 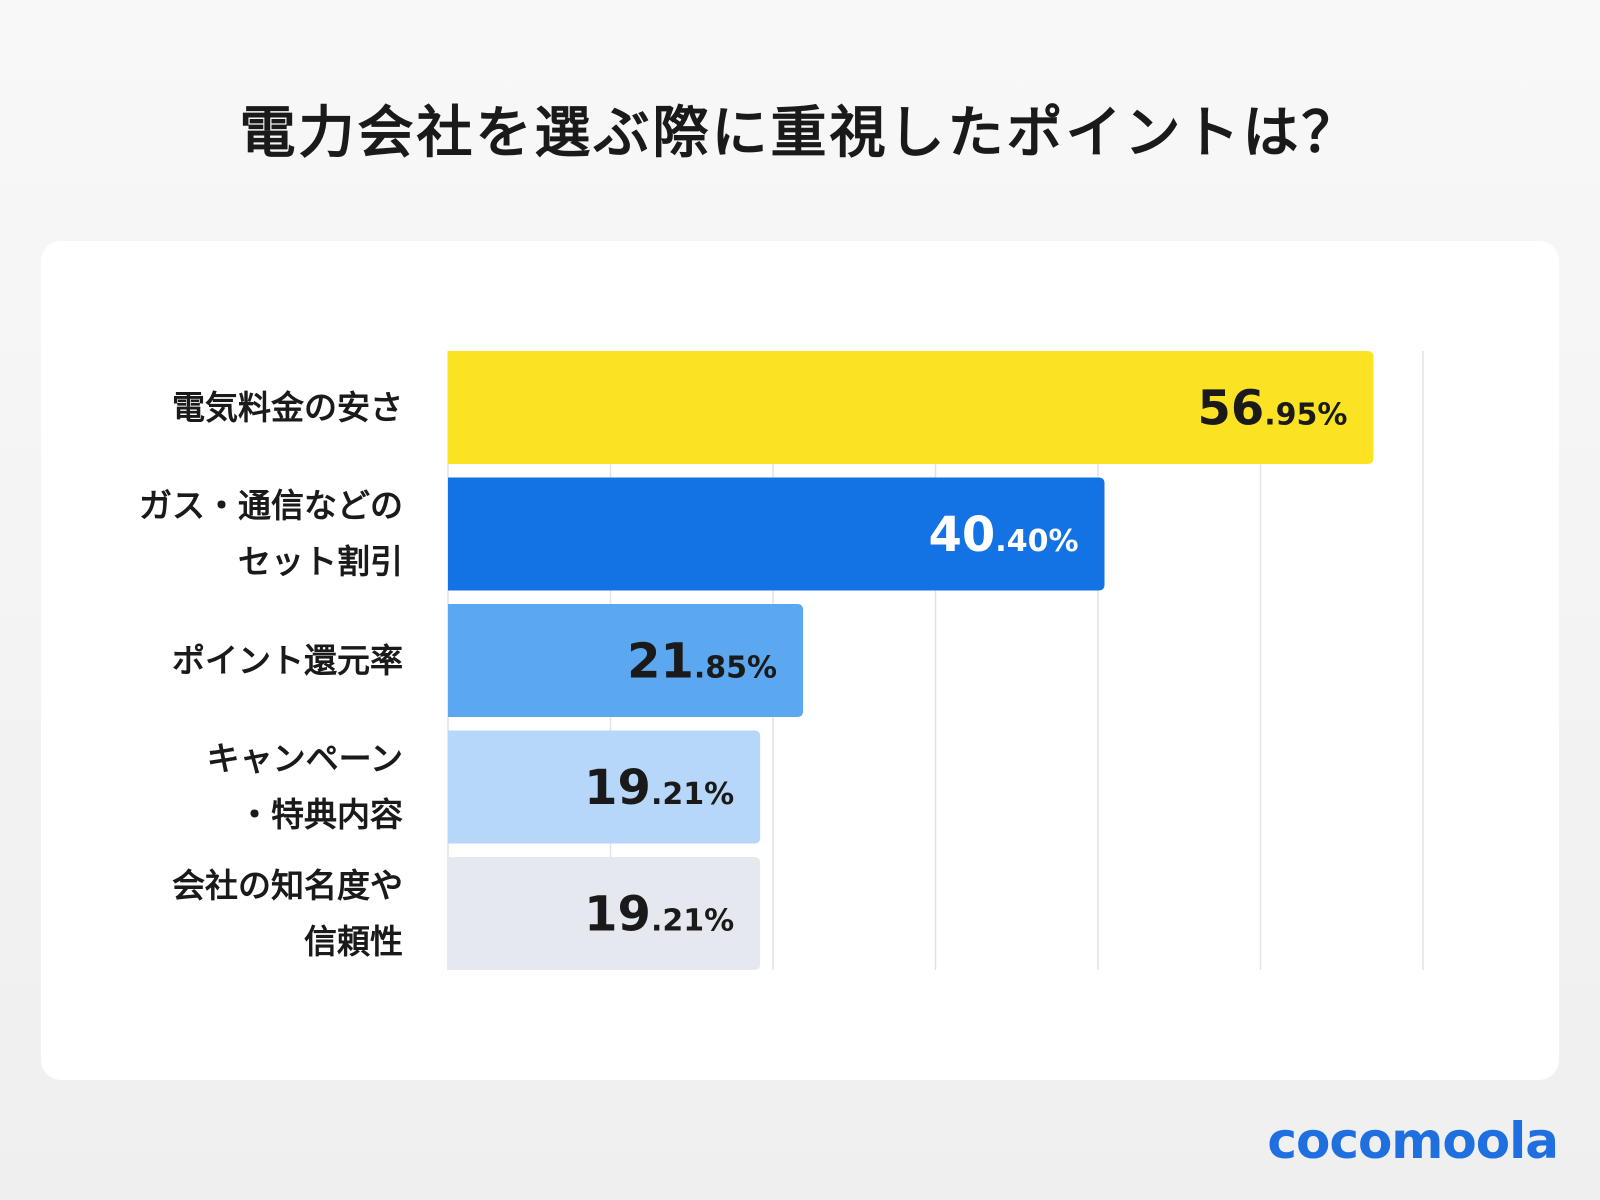 I want to click on category-label: 電気料金の安さ, so click(x=287, y=407).